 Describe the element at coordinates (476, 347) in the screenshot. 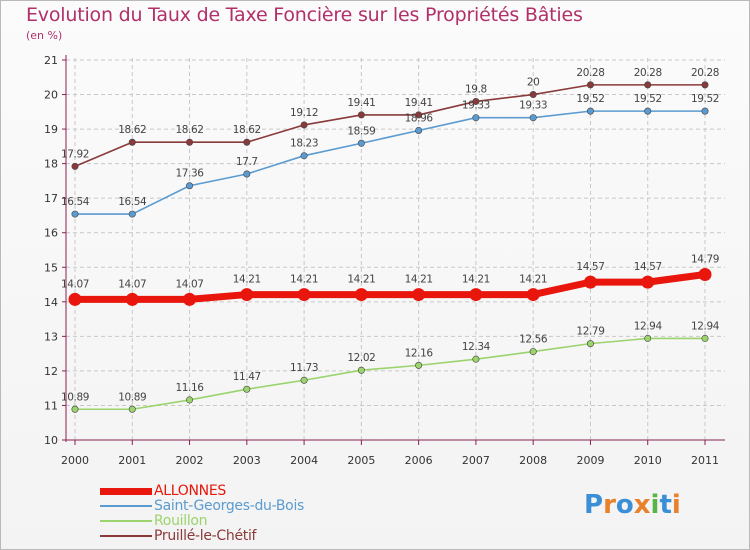

I see `data-label: 12.34` at that location.